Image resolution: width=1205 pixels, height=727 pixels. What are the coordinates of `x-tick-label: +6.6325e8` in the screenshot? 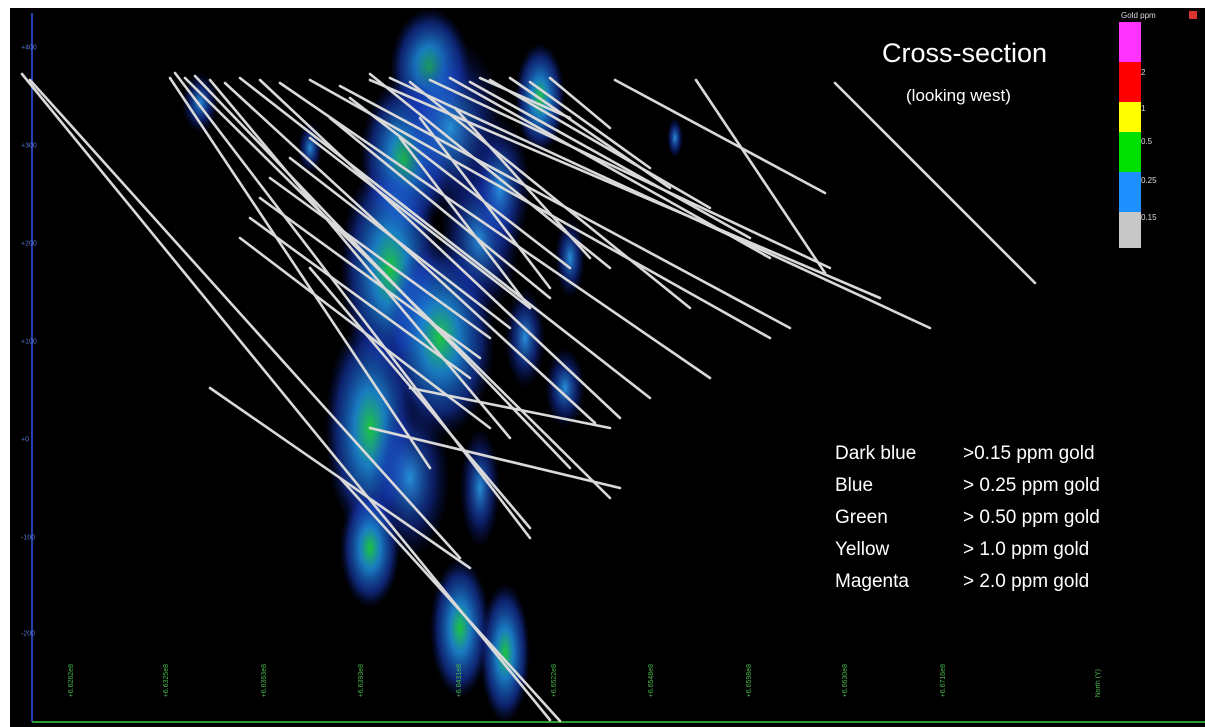 It's located at (166, 680).